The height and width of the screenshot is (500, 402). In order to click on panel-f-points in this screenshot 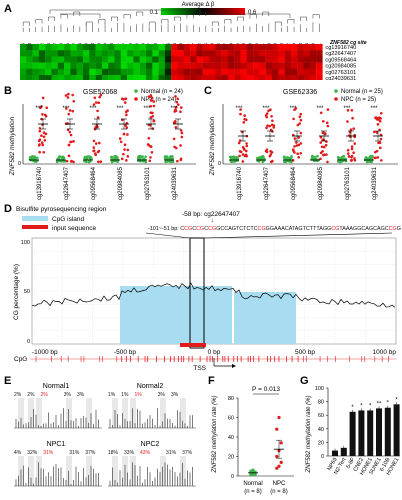, I will do `click(266, 446)`.